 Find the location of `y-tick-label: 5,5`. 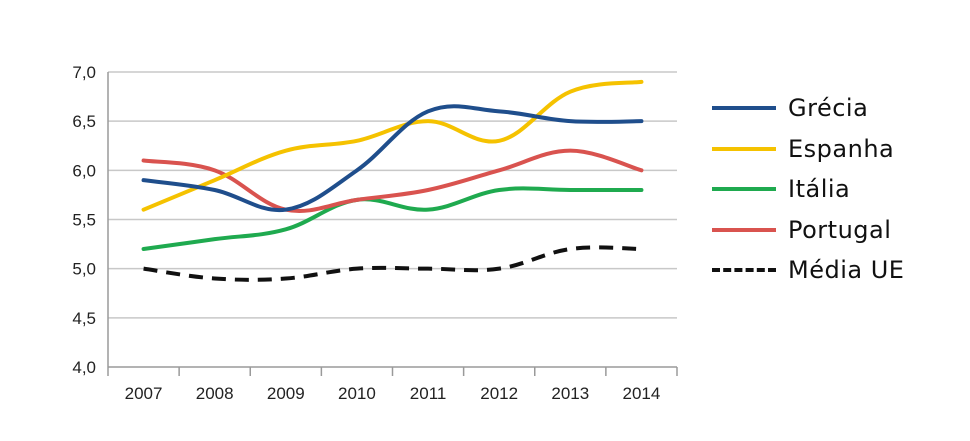

y-tick-label: 5,5 is located at coordinates (84, 220).